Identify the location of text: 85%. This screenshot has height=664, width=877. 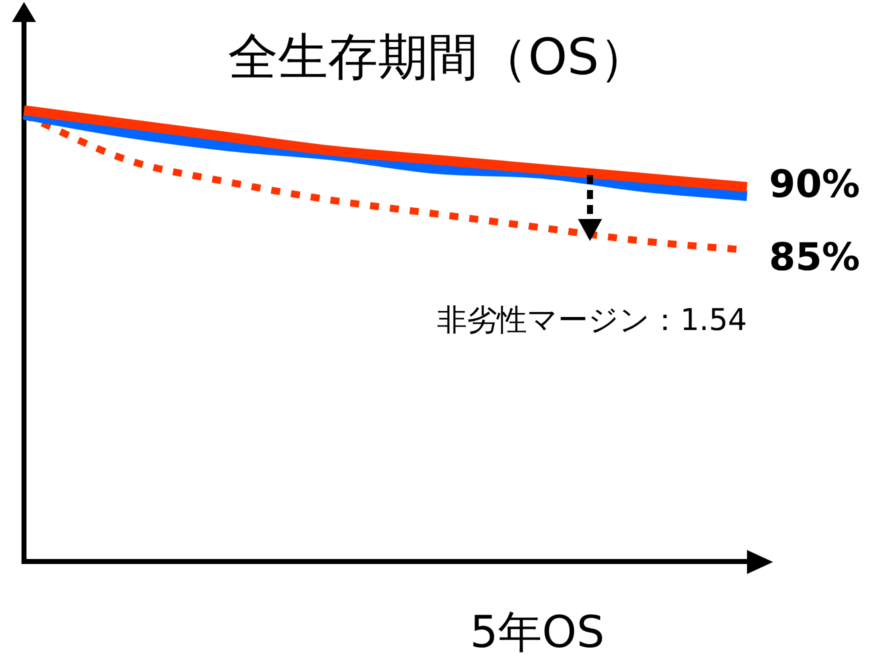
(814, 257).